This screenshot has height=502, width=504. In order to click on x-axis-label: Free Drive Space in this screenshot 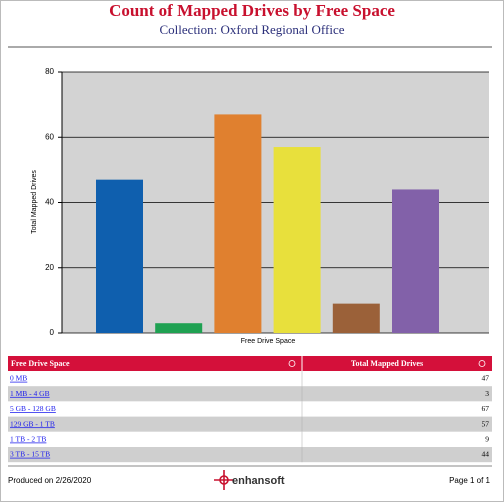, I will do `click(268, 341)`.